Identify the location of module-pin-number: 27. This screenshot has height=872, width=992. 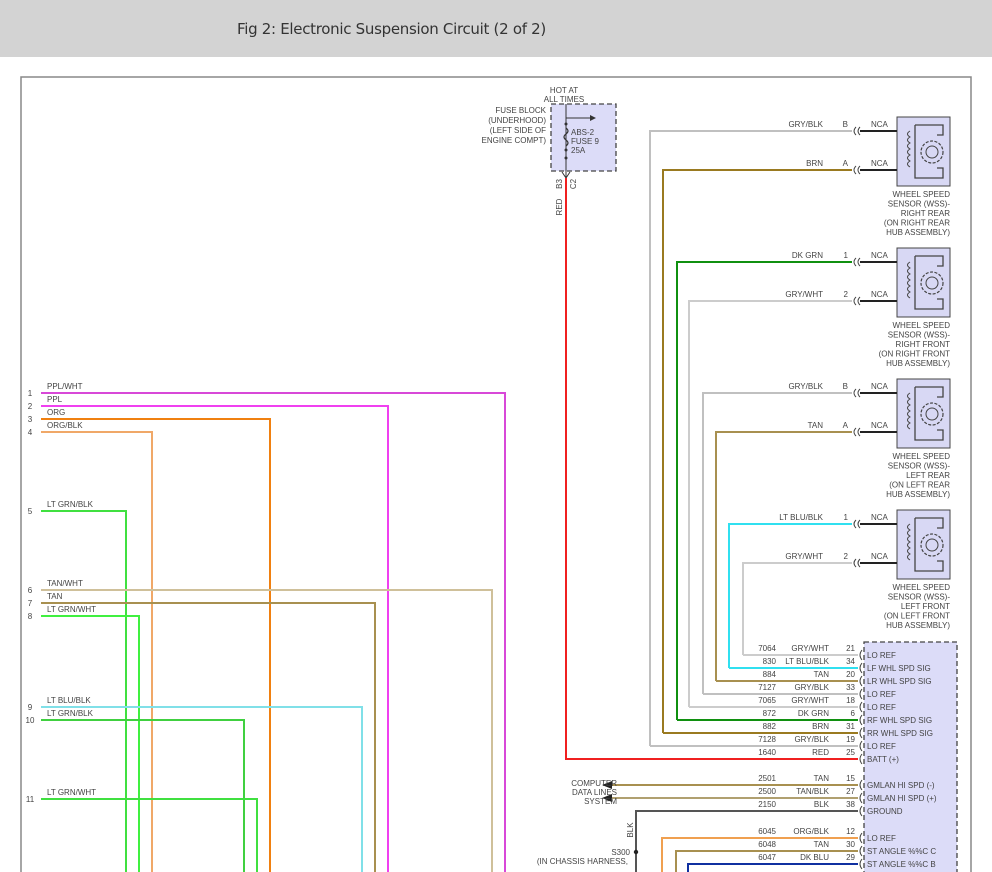
(850, 791).